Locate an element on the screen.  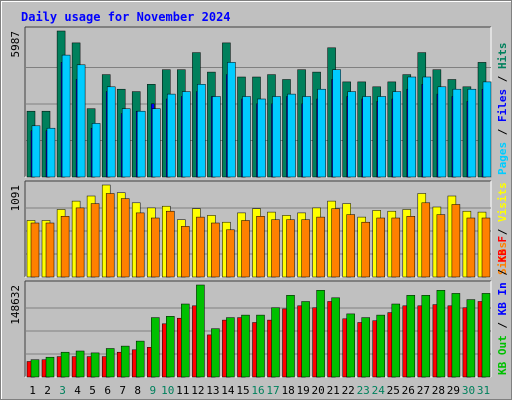
day-label: 17 is located at coordinates (272, 390).